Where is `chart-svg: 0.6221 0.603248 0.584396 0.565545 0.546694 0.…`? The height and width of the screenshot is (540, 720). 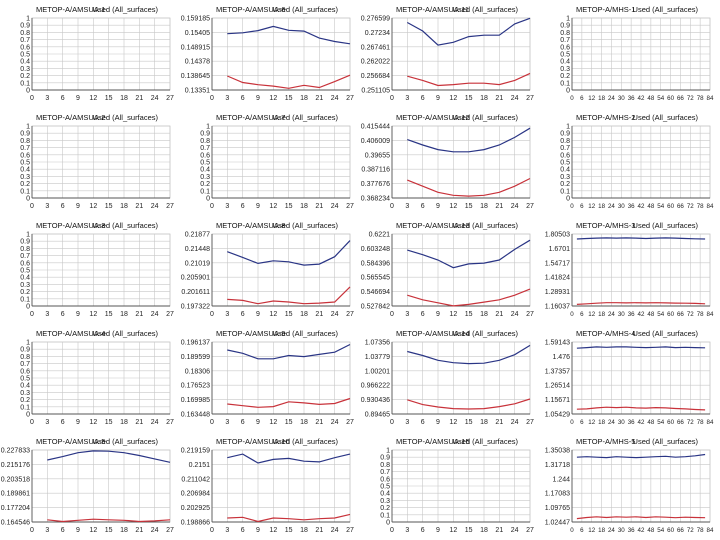
chart-svg: 0.6221 0.603248 0.584396 0.565545 0.546694 0.… is located at coordinates (447, 275).